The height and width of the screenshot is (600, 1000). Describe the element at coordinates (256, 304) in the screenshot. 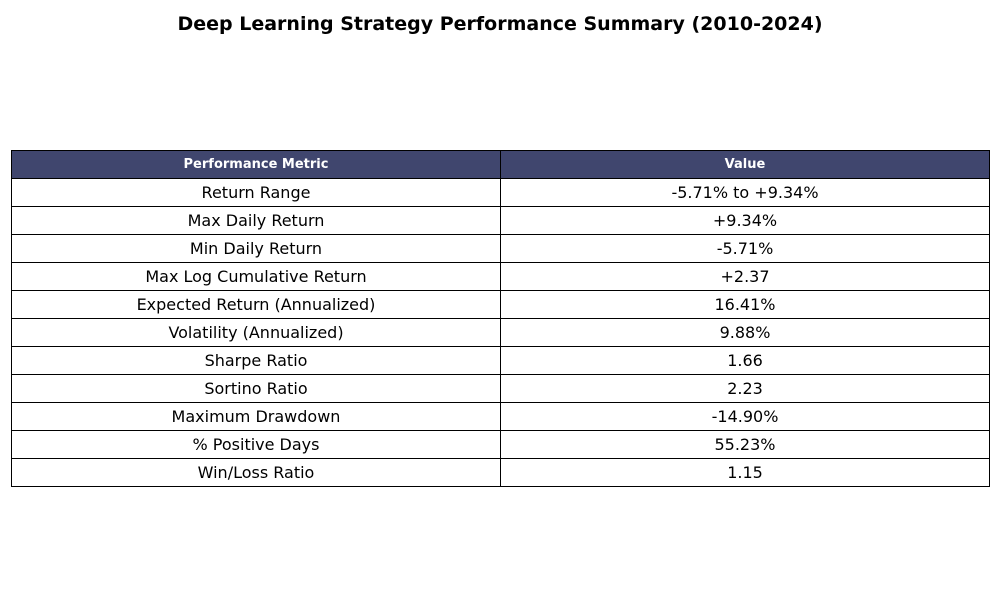

I see `metric-cell: Expected Return (Annualized)` at that location.